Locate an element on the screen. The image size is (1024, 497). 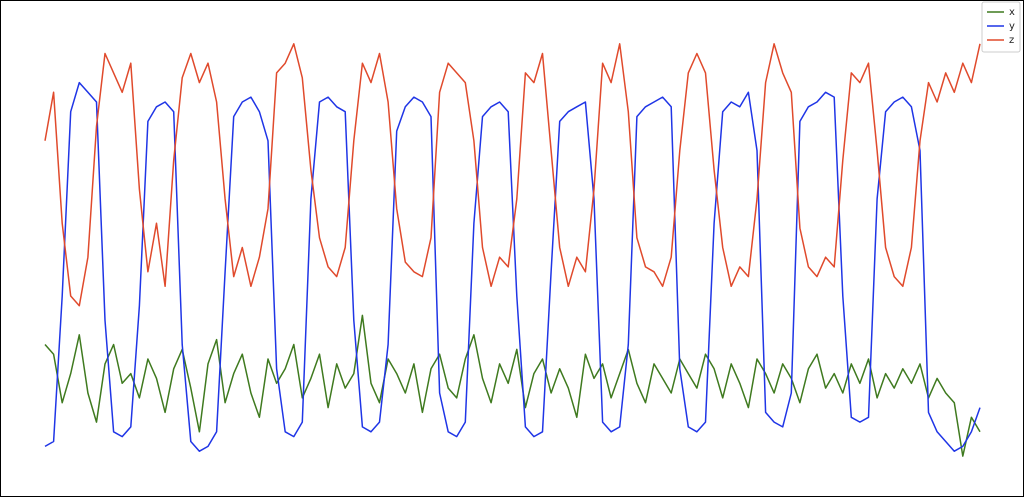
legend-label: z is located at coordinates (1011, 40).